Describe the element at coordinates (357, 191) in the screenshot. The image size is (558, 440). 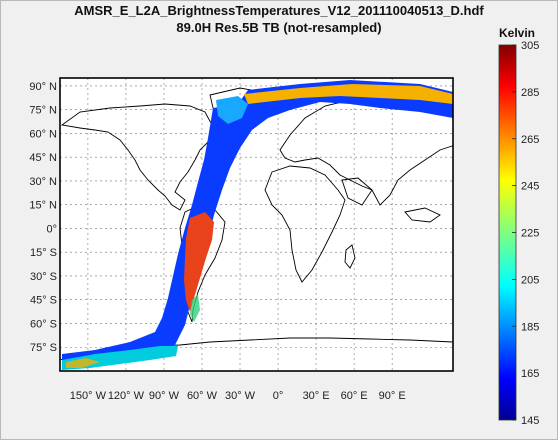
I see `coastline-arabia` at that location.